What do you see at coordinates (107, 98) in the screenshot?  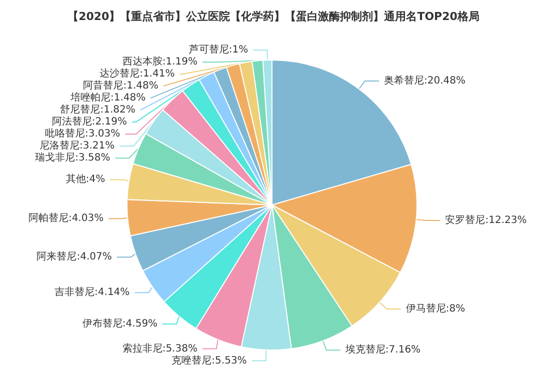 I see `slice-label: 培唑帕尼:1.48%` at bounding box center [107, 98].